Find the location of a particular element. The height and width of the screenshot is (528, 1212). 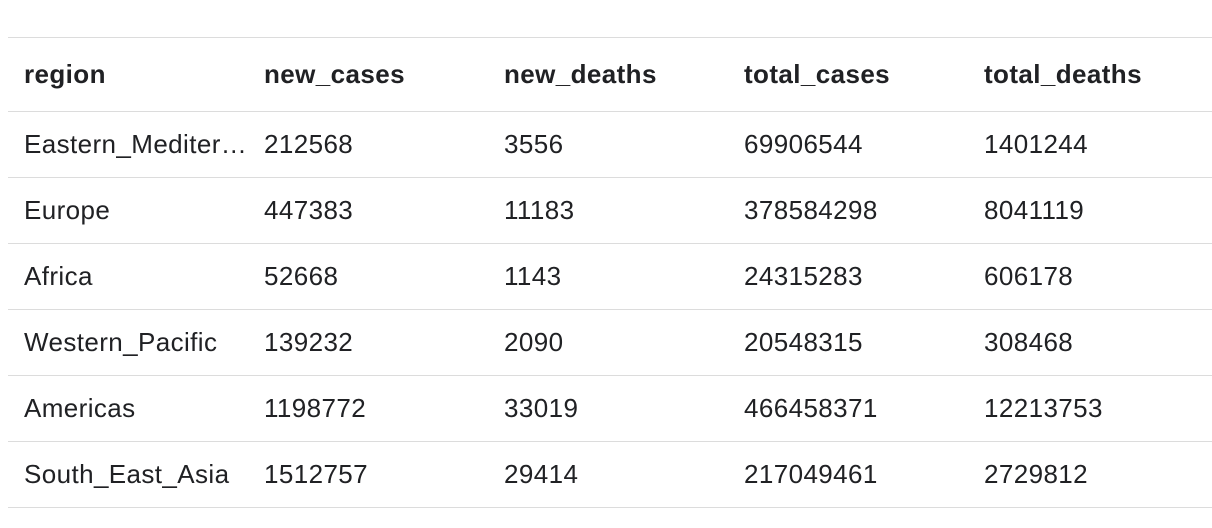

cell-total-cases: 69906544 is located at coordinates (803, 144).